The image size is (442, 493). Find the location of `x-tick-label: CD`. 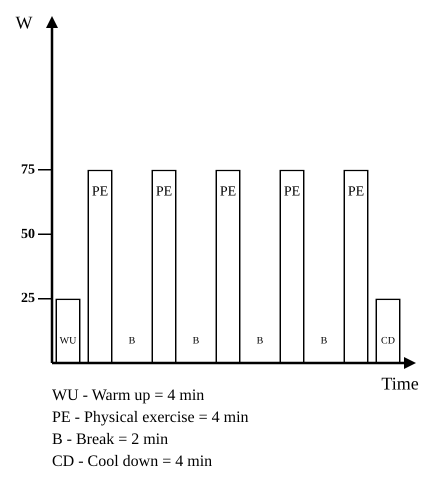

x-tick-label: CD is located at coordinates (388, 341).